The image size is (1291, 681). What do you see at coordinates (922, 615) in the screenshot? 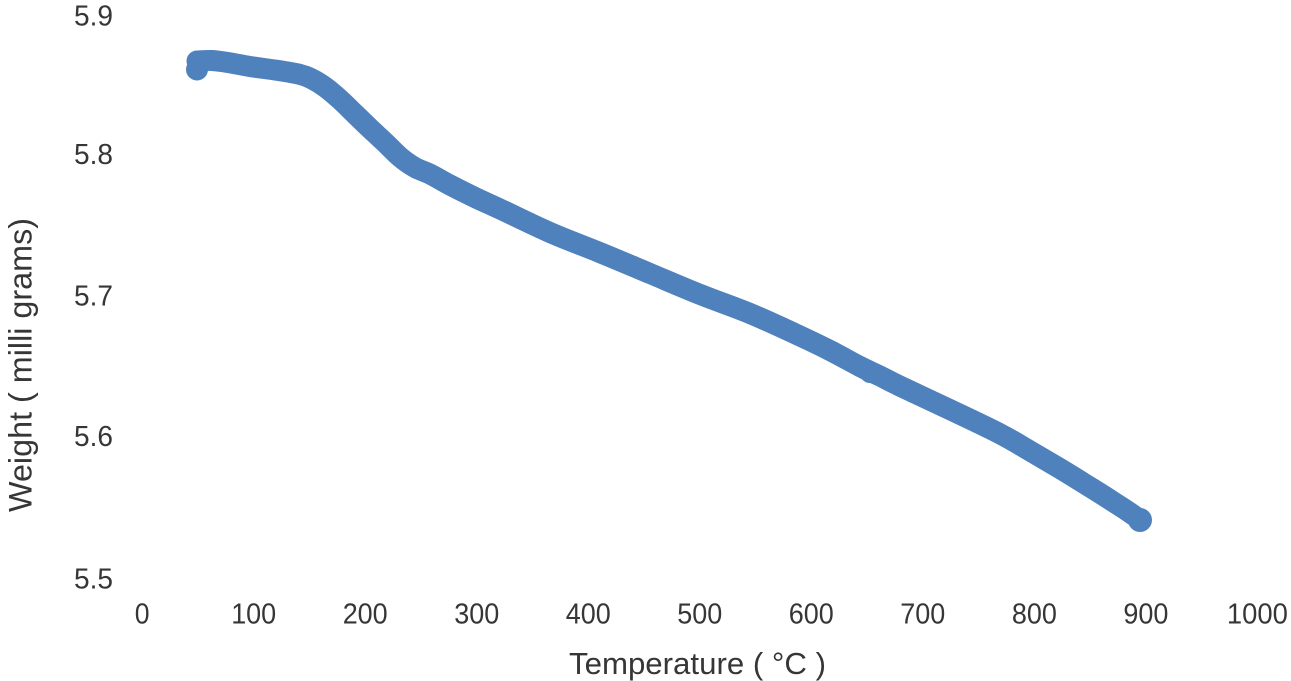
I see `svg-text: 700` at bounding box center [922, 615].